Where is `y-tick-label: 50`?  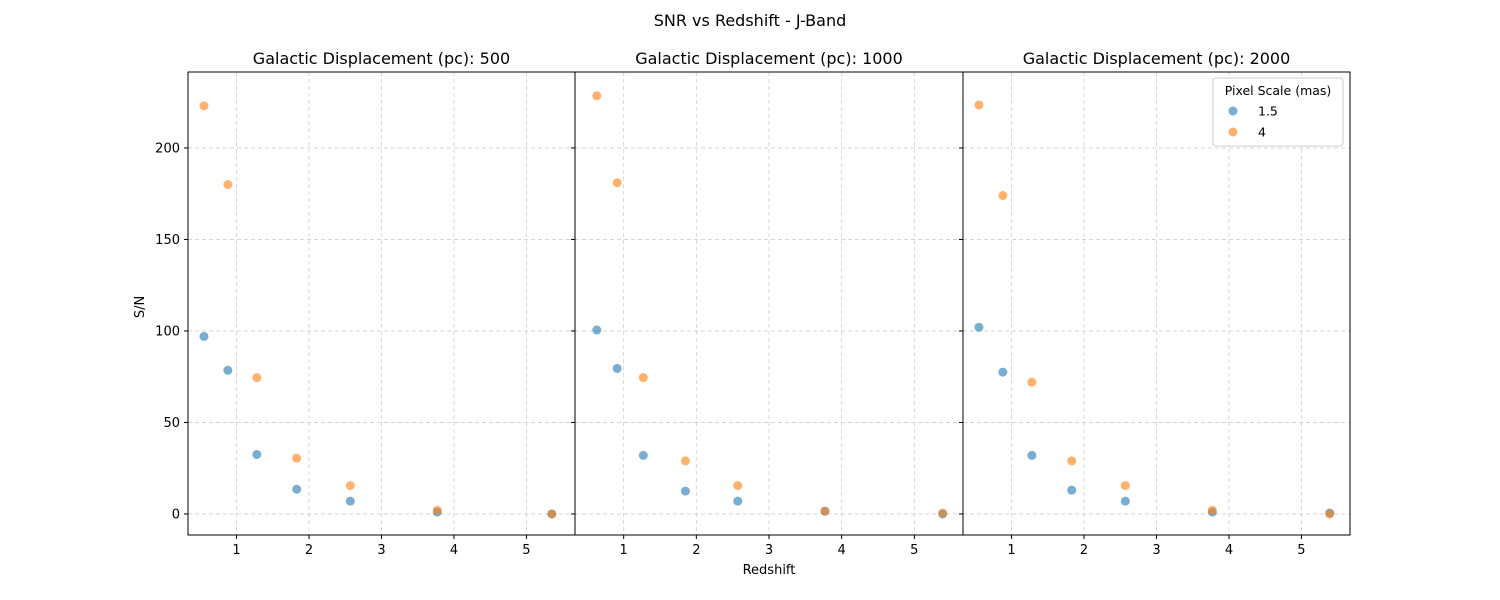
y-tick-label: 50 is located at coordinates (171, 423).